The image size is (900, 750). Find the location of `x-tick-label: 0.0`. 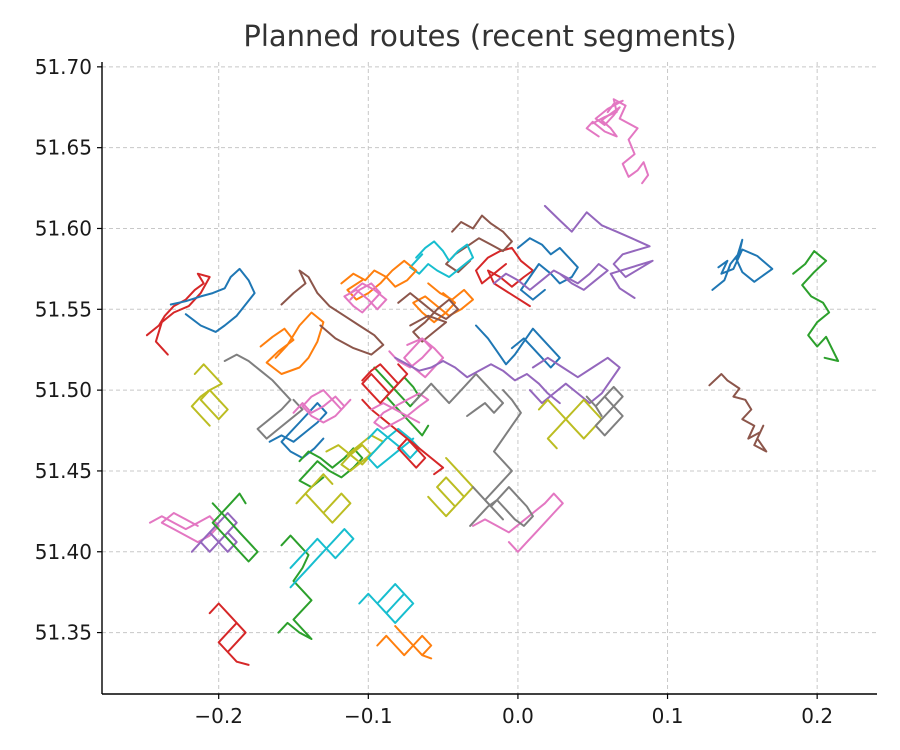

x-tick-label: 0.0 is located at coordinates (518, 716).